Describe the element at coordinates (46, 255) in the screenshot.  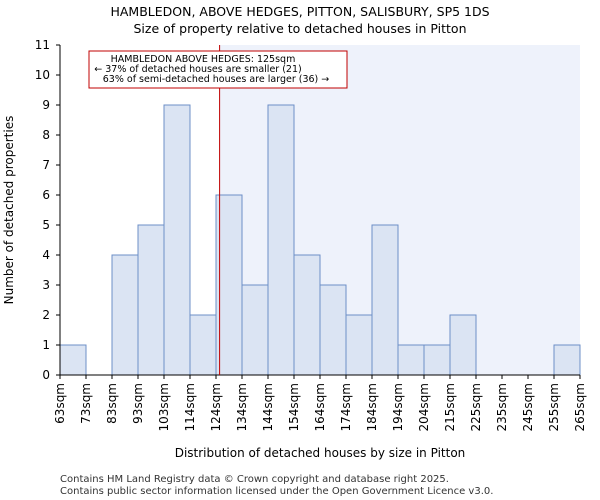
I see `y-tick-label: 4` at that location.